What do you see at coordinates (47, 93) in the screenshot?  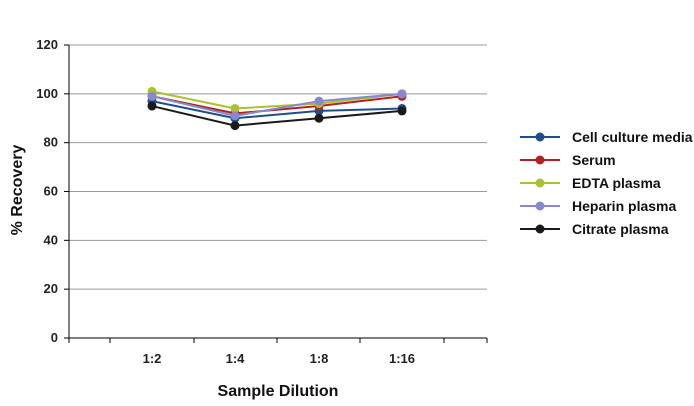 I see `y-tick-label-100: 100` at bounding box center [47, 93].